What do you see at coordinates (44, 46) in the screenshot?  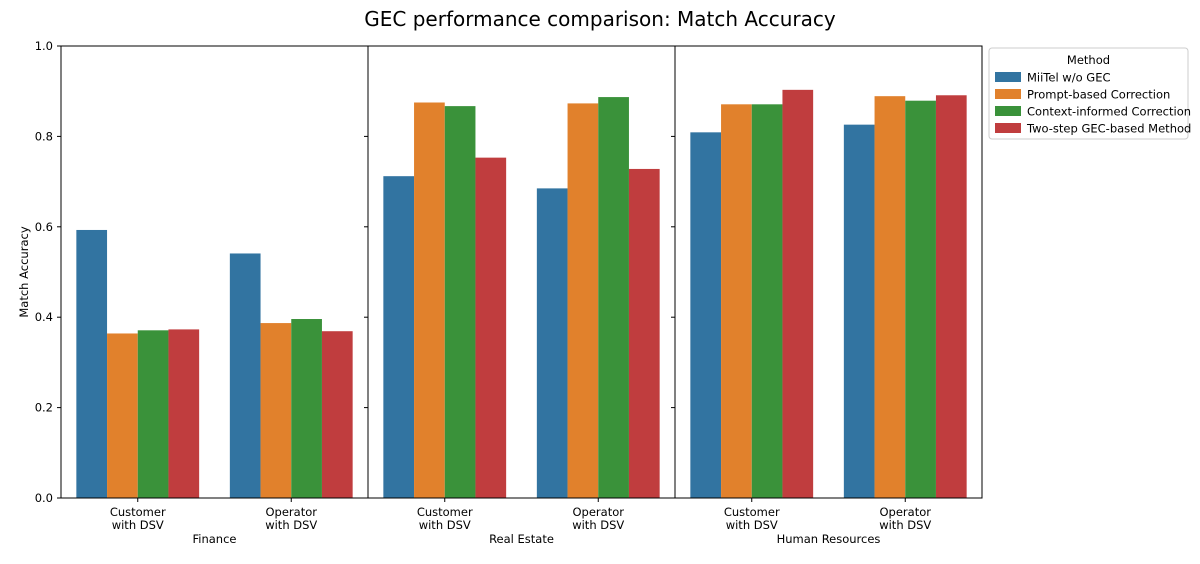 I see `y-tick-label: 1.0` at bounding box center [44, 46].